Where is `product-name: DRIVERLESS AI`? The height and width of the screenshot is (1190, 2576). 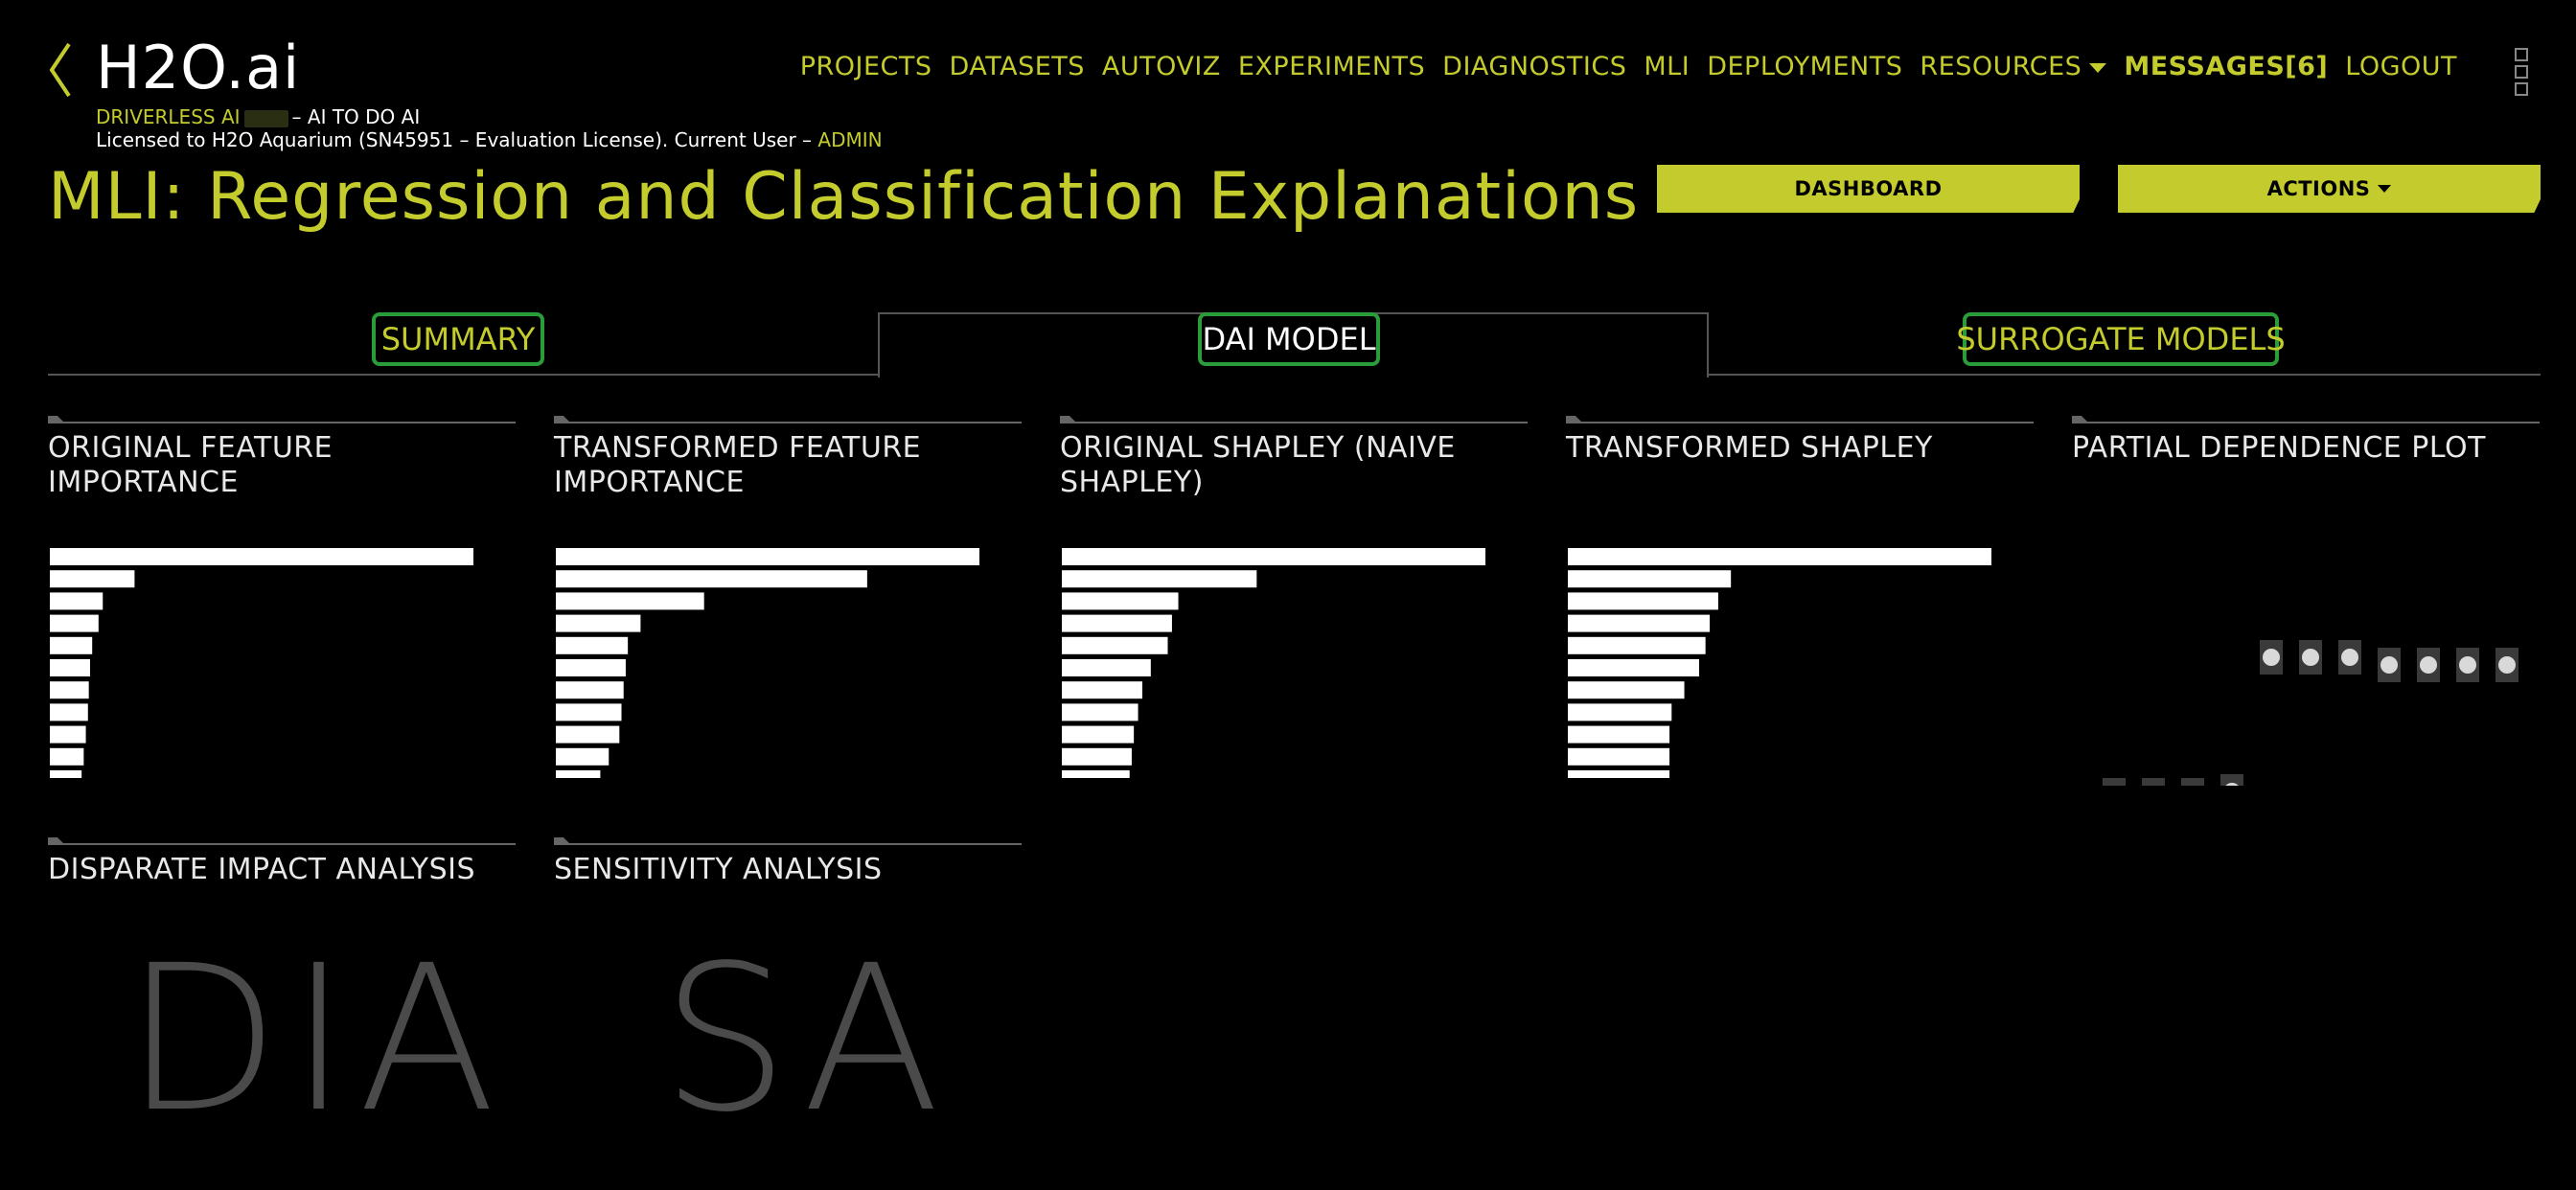 product-name: DRIVERLESS AI is located at coordinates (168, 117).